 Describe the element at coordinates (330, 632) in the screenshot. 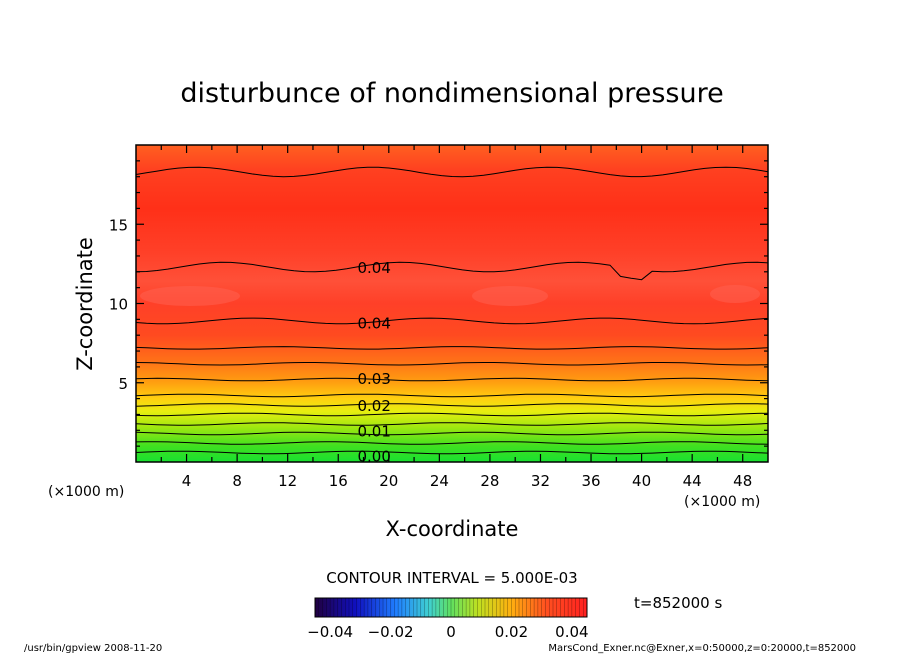

I see `colorbar-tick-label: −0.04` at that location.